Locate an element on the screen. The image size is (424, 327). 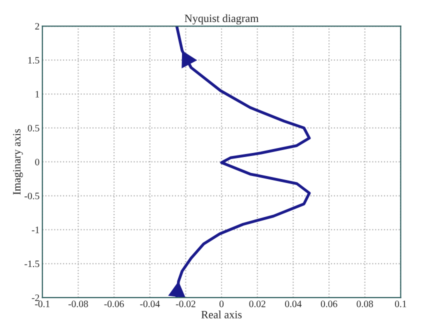
x-tick-label: -0.1 is located at coordinates (42, 304).